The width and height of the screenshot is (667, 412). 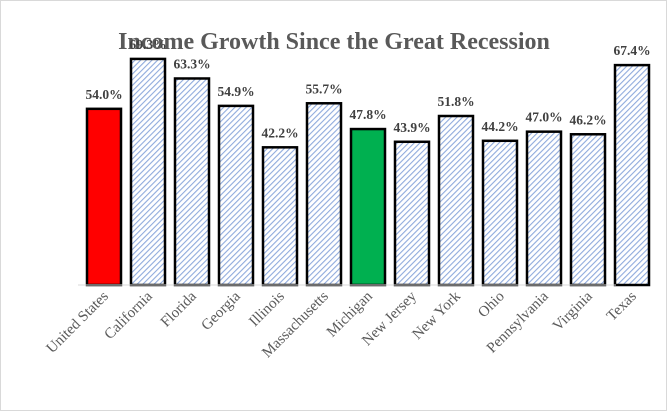 What do you see at coordinates (455, 101) in the screenshot?
I see `value-label-new-york: 51.8%` at bounding box center [455, 101].